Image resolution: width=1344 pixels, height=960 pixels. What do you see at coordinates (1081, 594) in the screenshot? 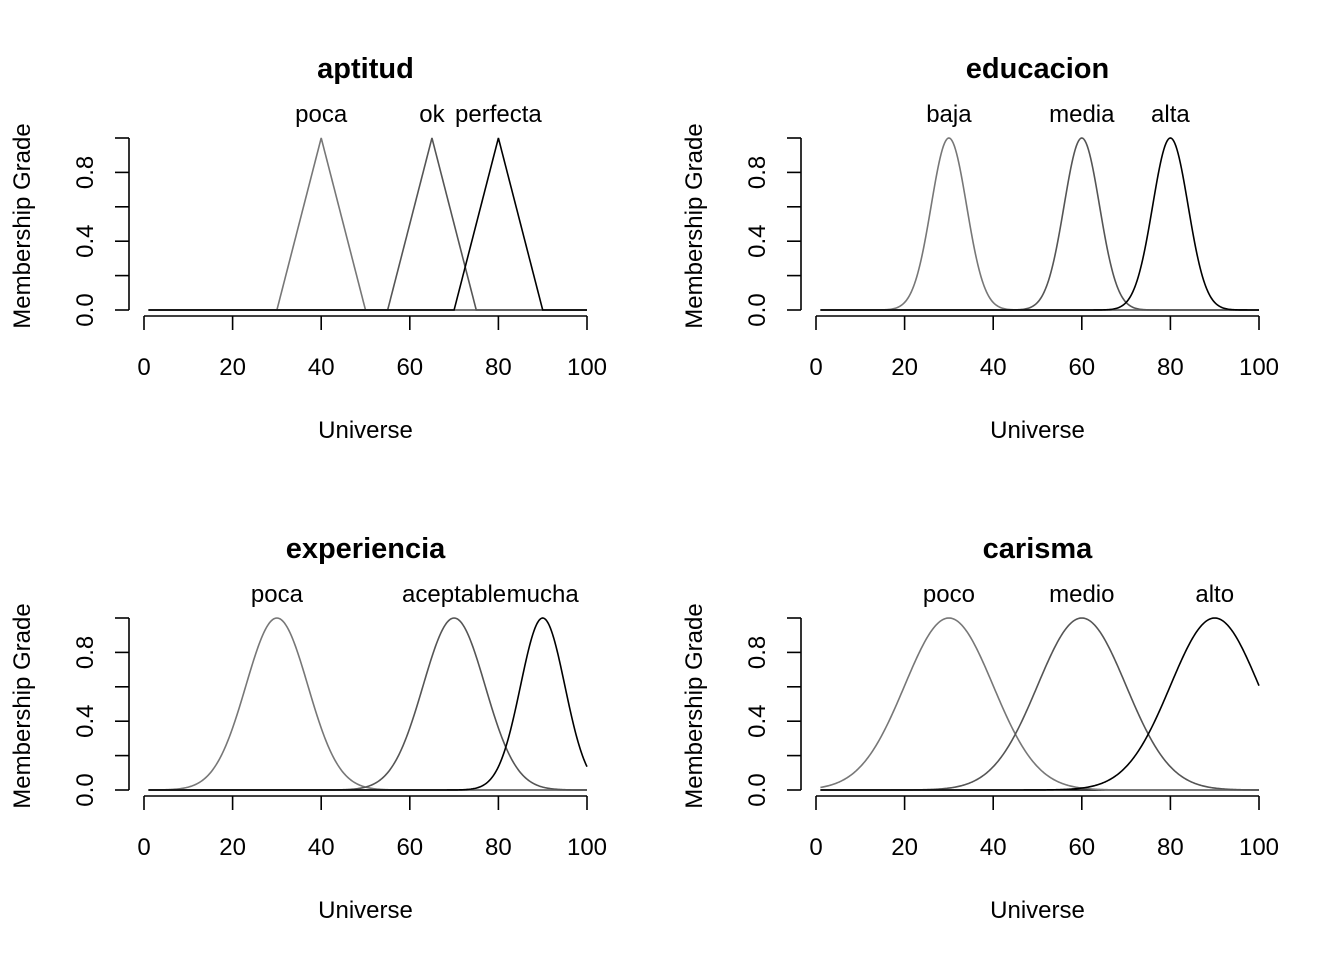
I see `mf-label-medio: medio` at bounding box center [1081, 594].